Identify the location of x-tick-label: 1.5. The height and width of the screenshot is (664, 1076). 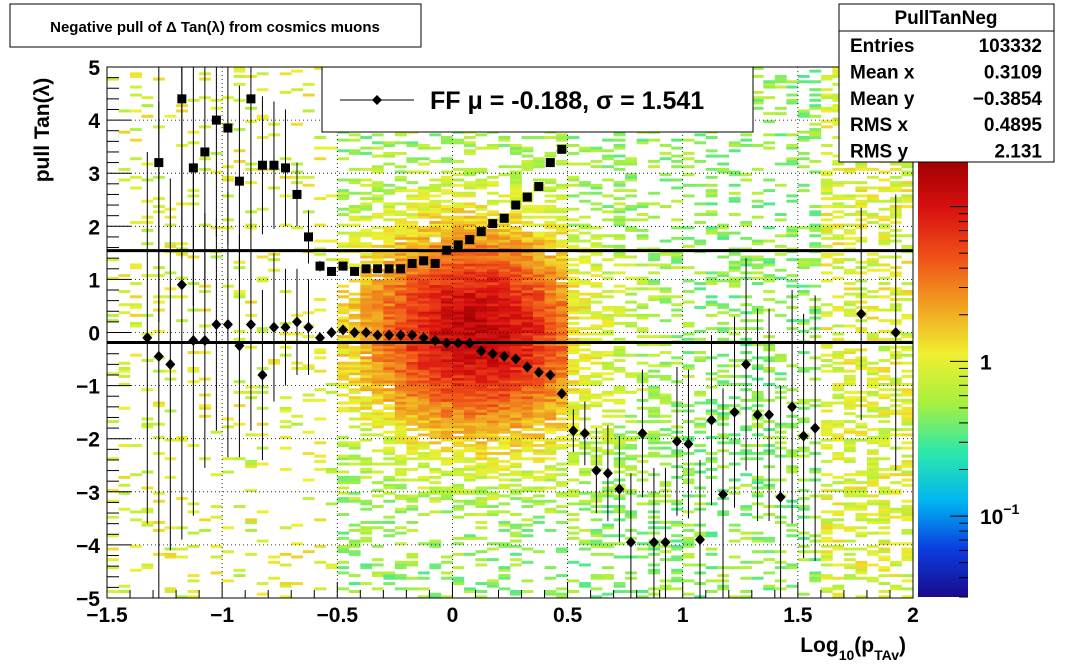
(798, 615).